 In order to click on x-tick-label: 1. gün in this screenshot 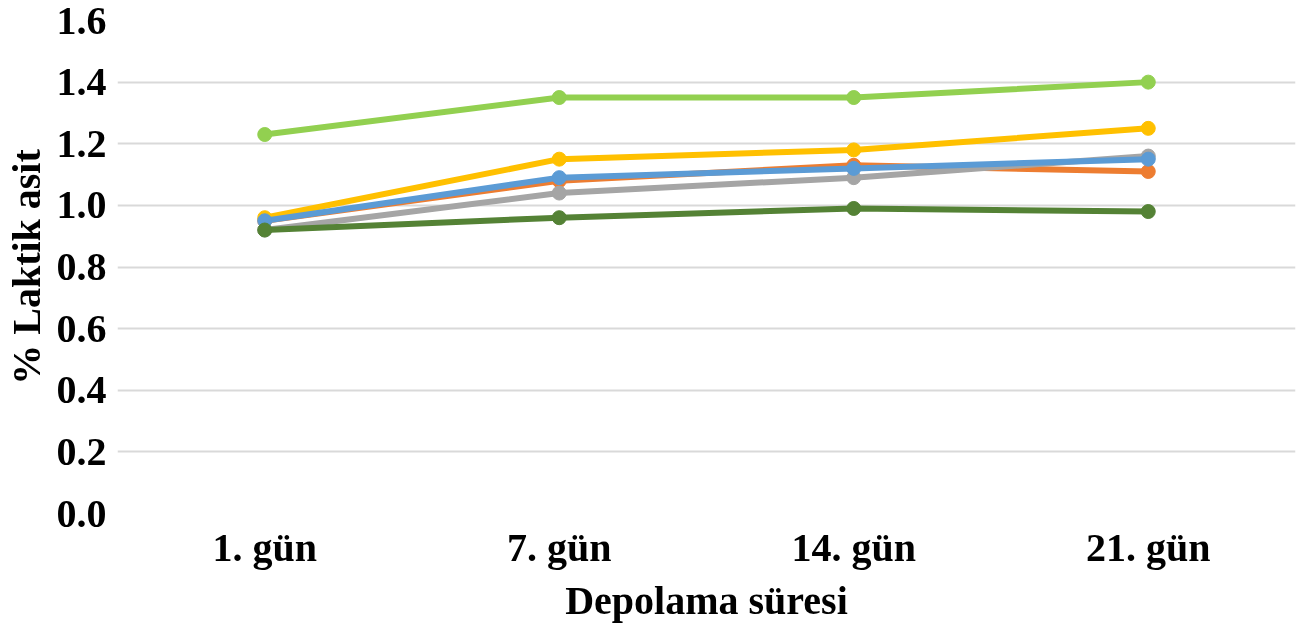, I will do `click(264, 547)`.